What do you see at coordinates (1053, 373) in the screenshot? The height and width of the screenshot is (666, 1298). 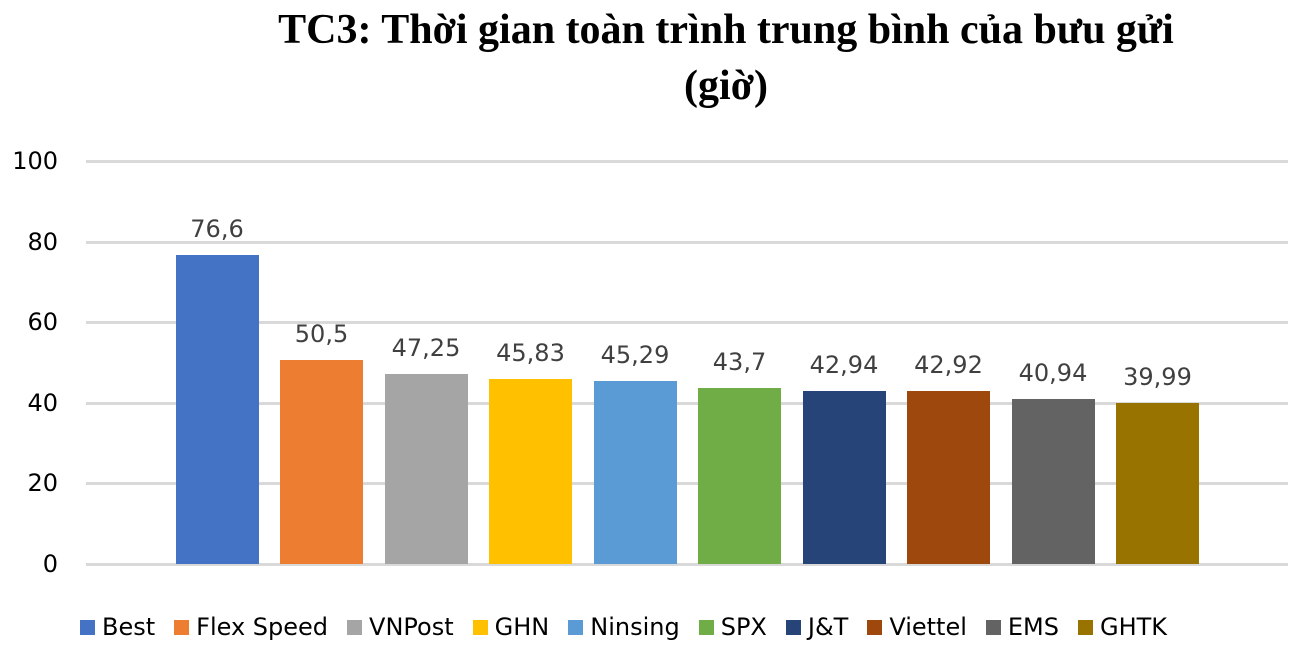 I see `data-label: 40,94` at bounding box center [1053, 373].